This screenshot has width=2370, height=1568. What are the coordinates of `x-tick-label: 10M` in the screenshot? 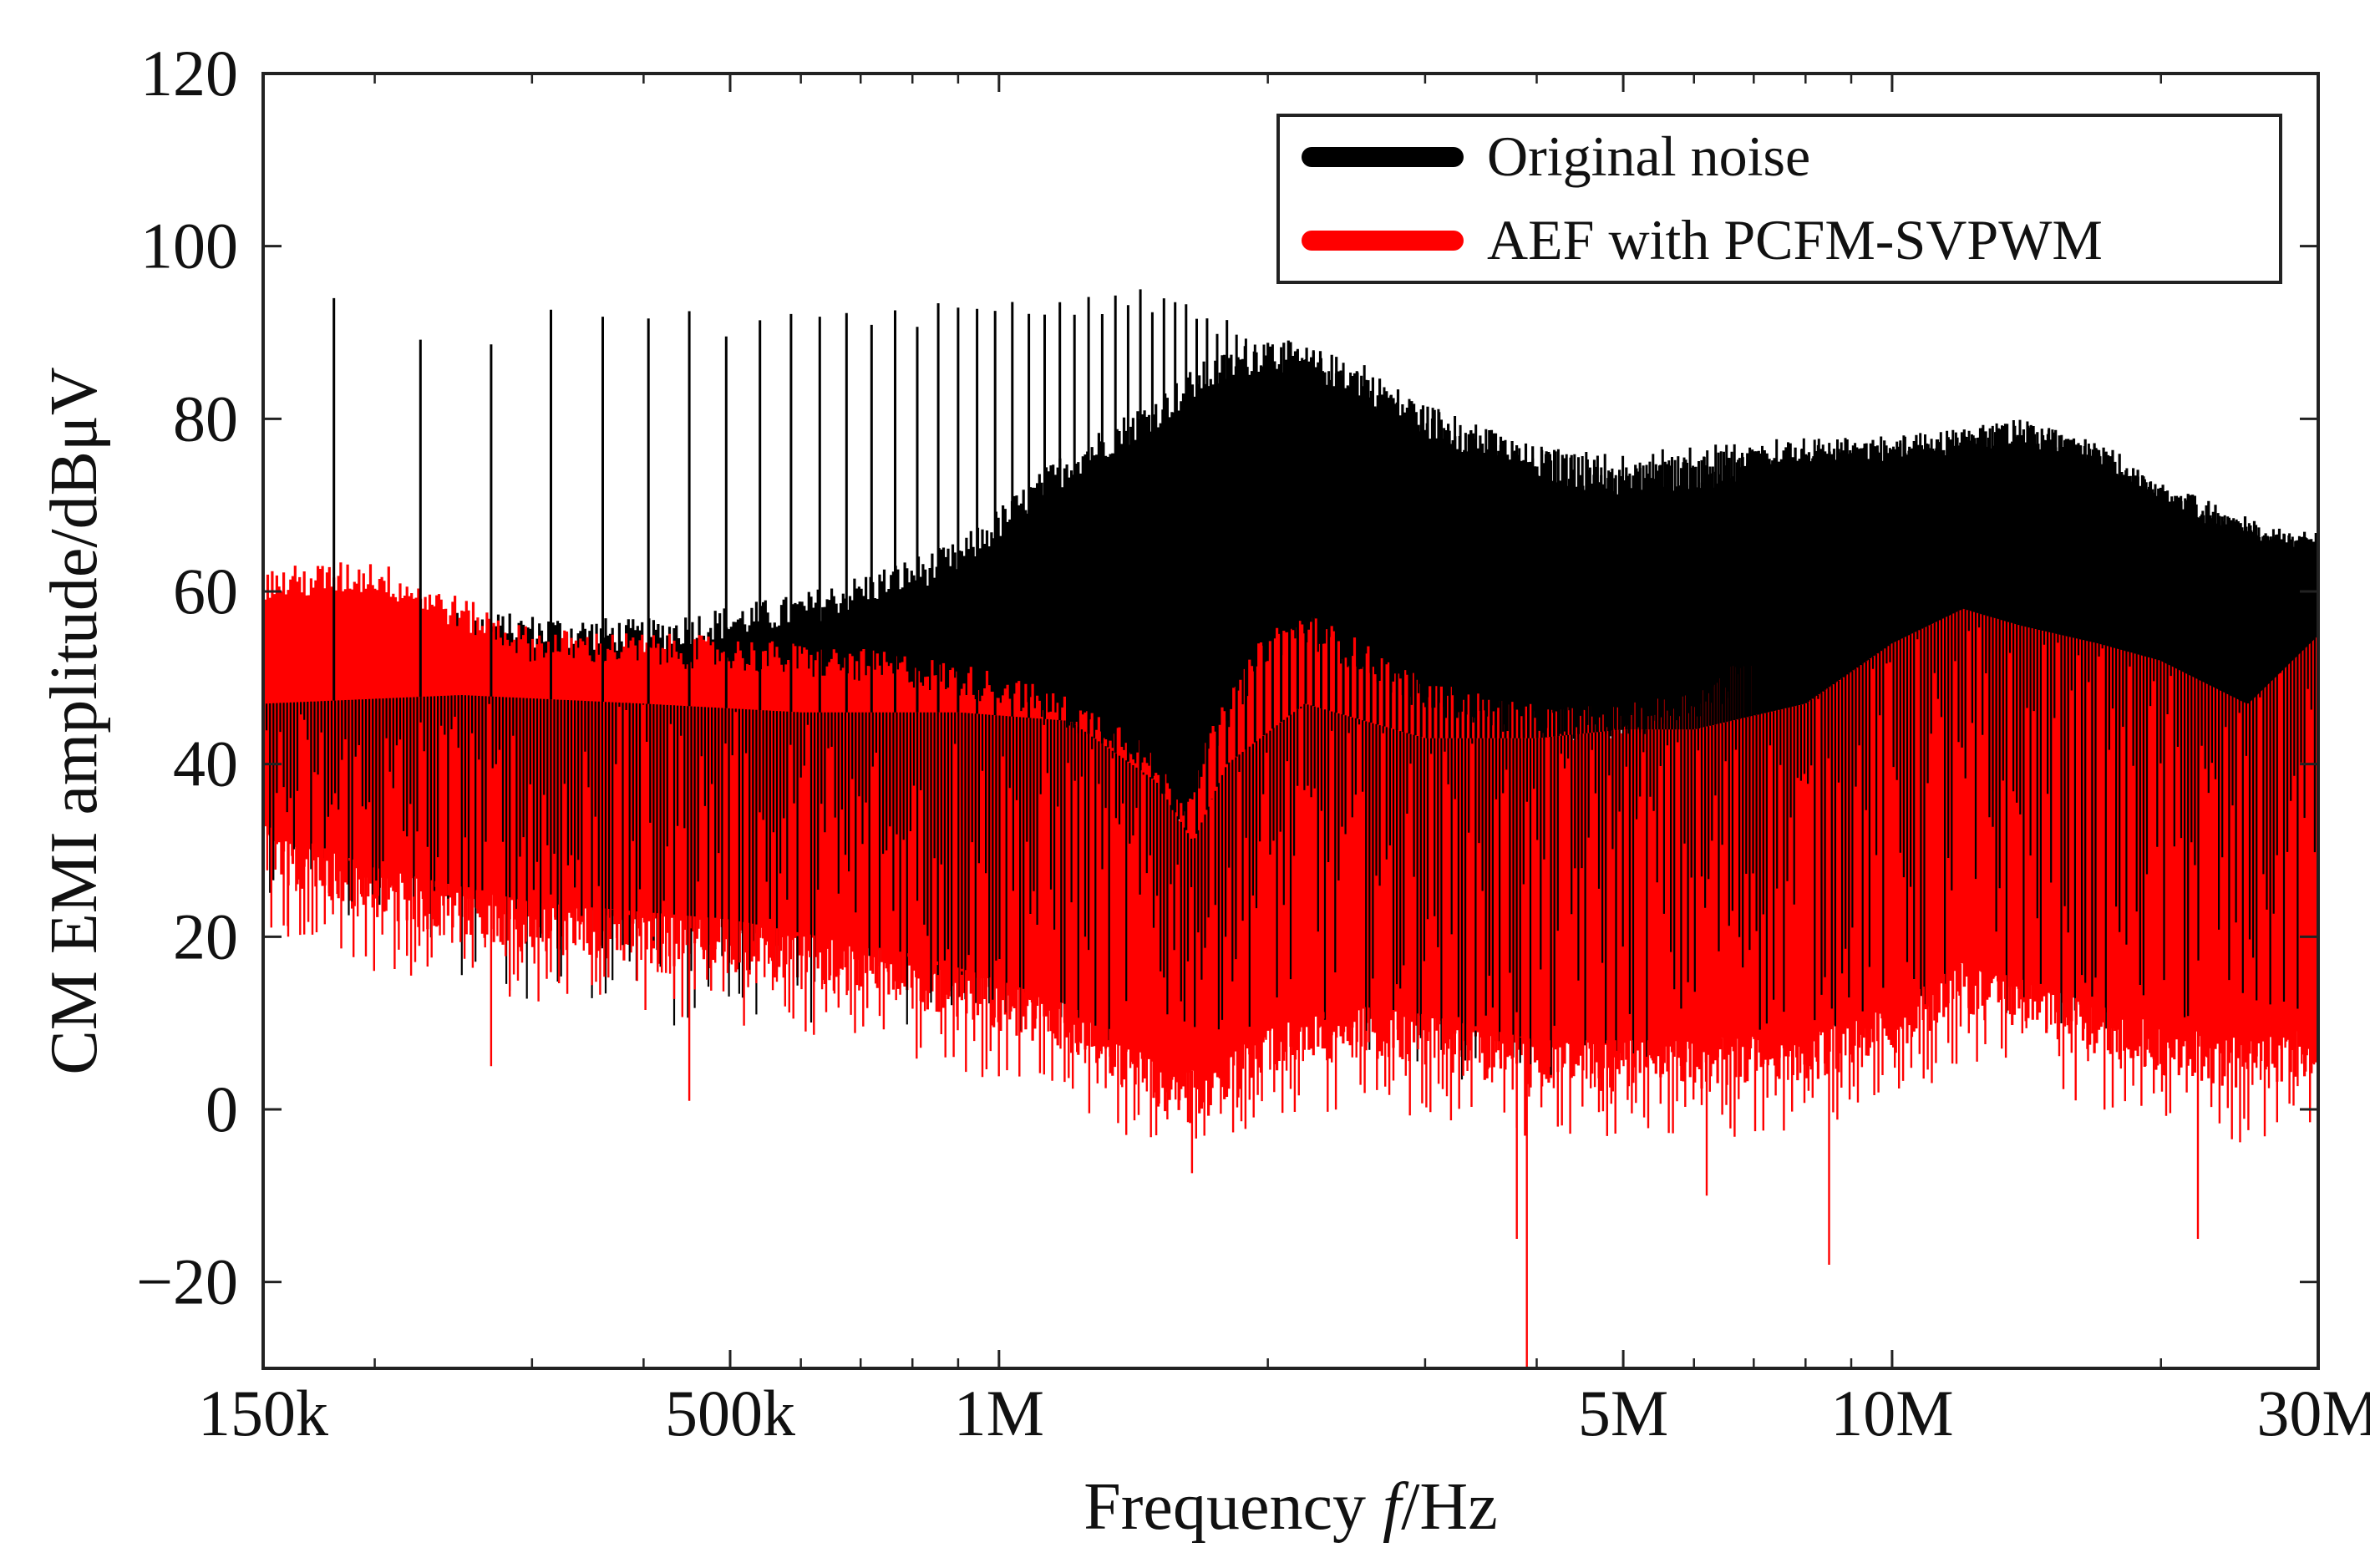 It's located at (1891, 1413).